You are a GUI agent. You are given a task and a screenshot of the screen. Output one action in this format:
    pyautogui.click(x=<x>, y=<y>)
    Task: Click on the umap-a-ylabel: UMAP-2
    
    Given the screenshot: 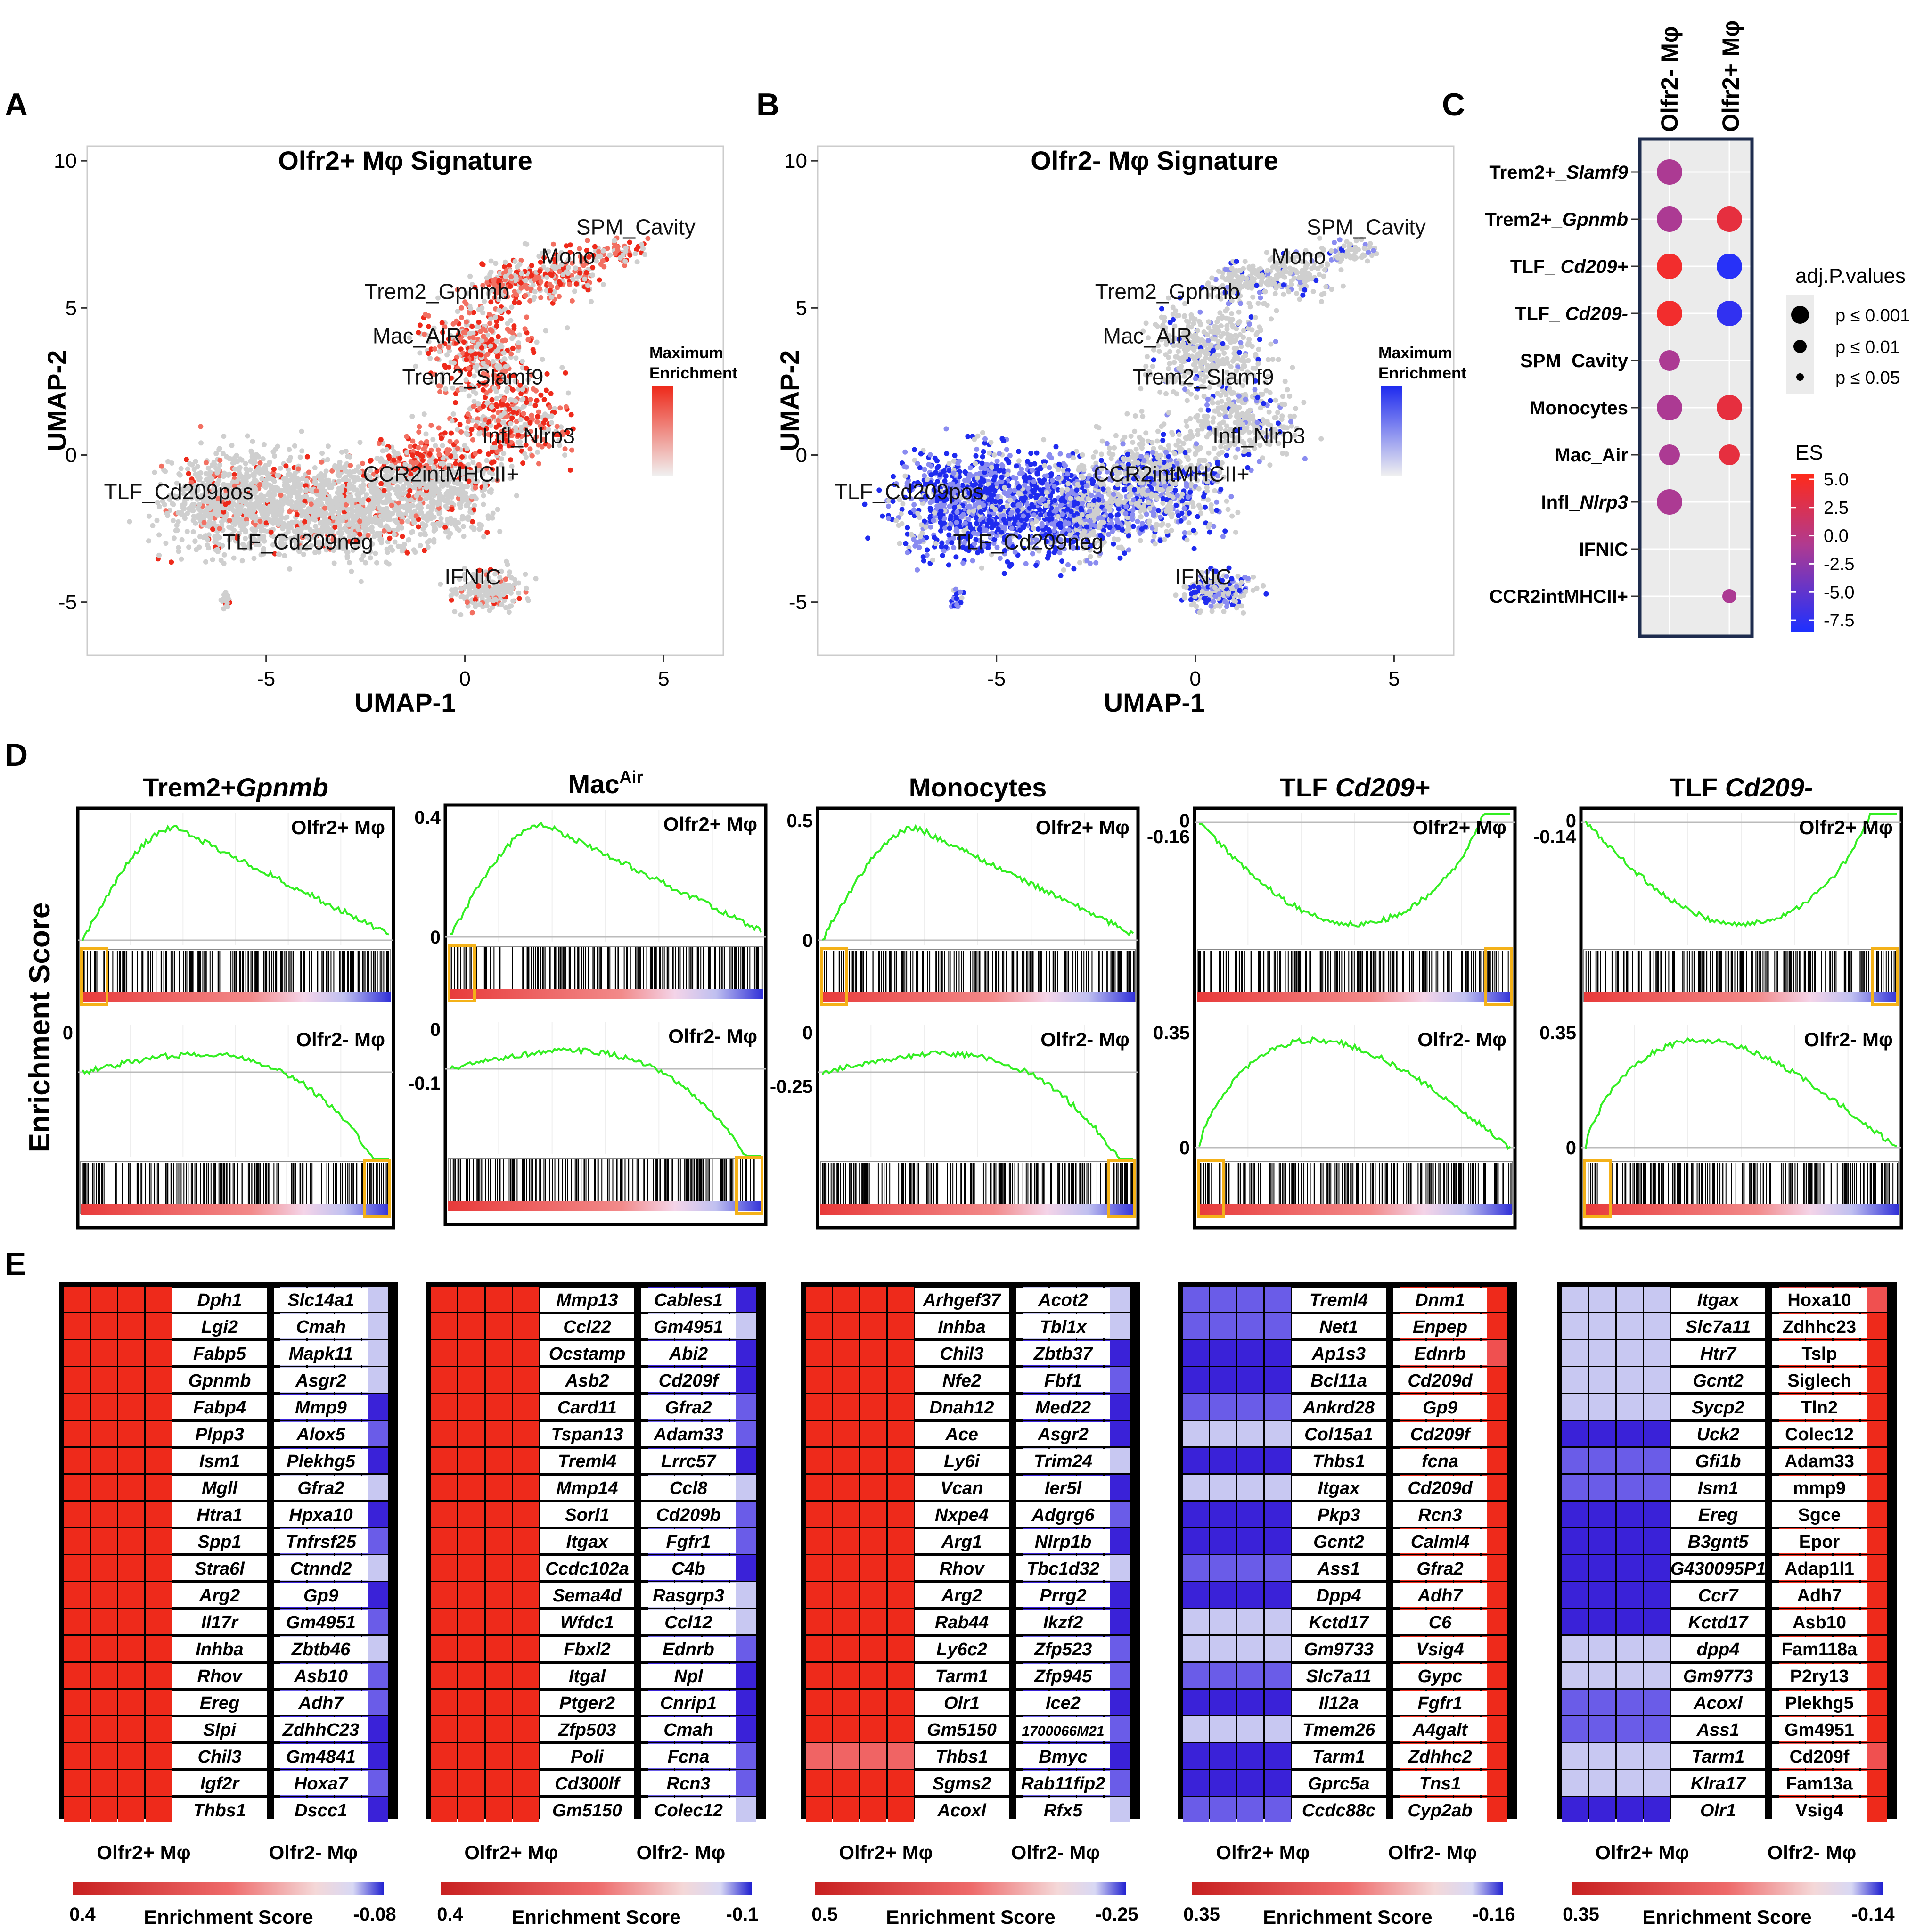 What is the action you would take?
    pyautogui.click(x=57, y=400)
    